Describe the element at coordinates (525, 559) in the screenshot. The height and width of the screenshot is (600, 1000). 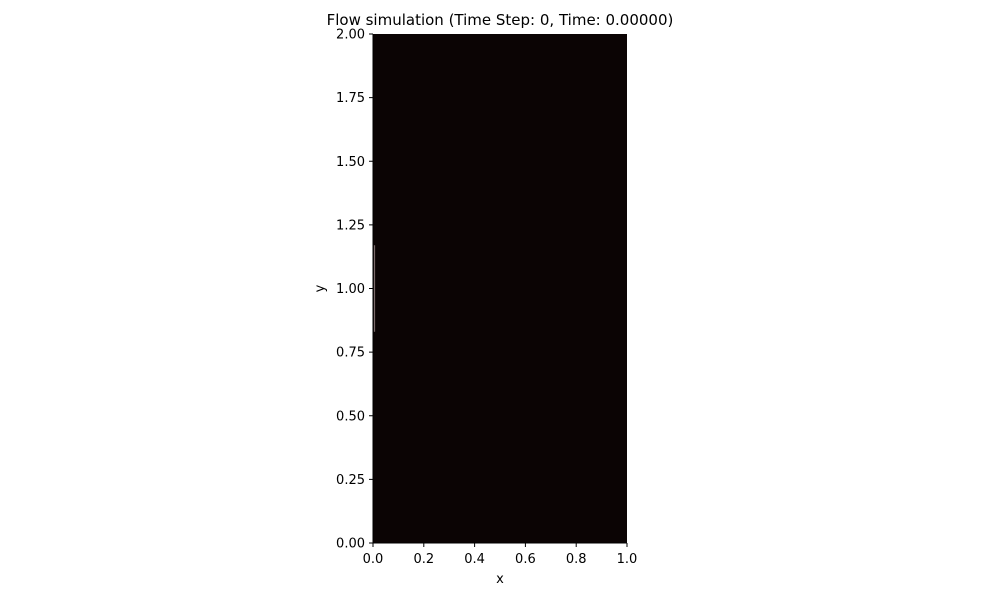
I see `x-tick-label: 0.6` at that location.